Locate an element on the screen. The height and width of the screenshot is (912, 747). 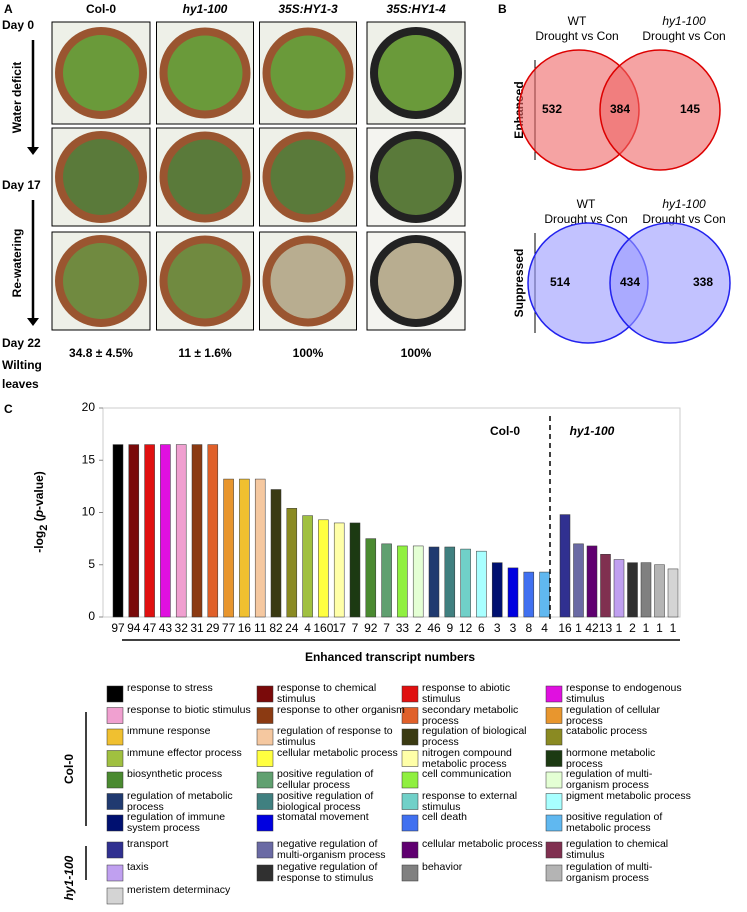
panel-letter: B is located at coordinates (502, 9).